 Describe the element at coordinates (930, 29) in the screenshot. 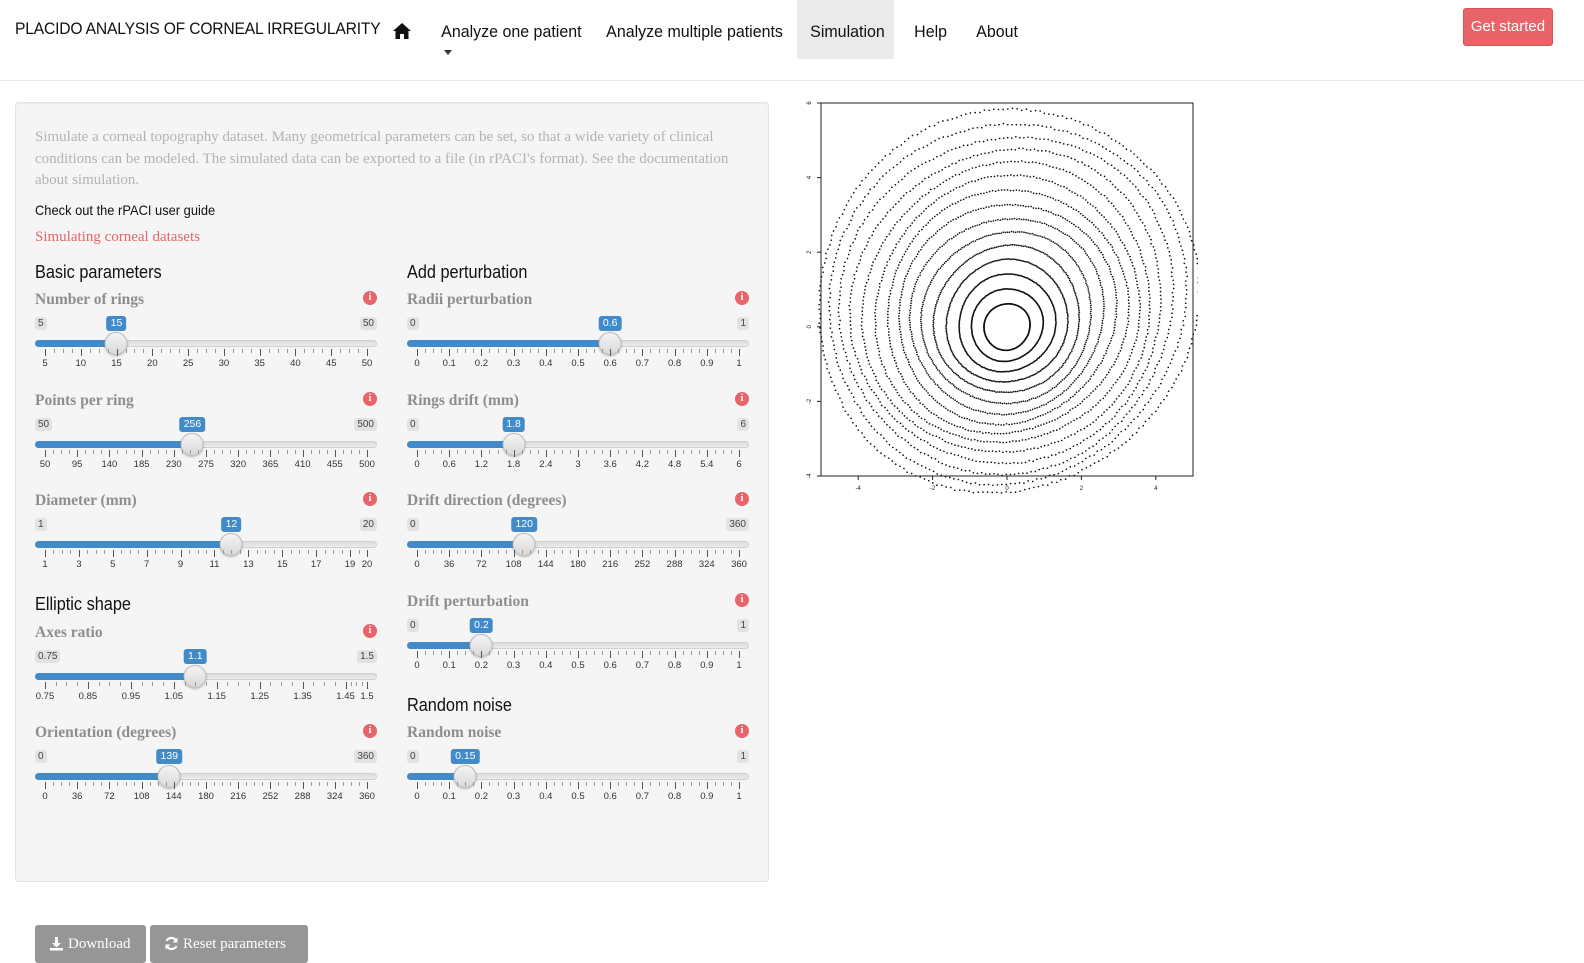

I see `nav-help: Help` at that location.